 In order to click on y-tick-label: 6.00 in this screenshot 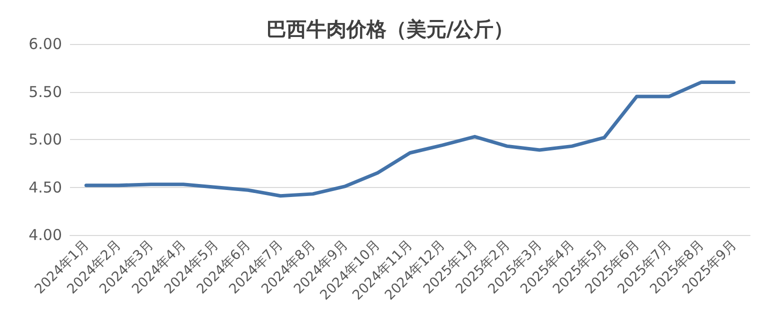, I will do `click(45, 44)`.